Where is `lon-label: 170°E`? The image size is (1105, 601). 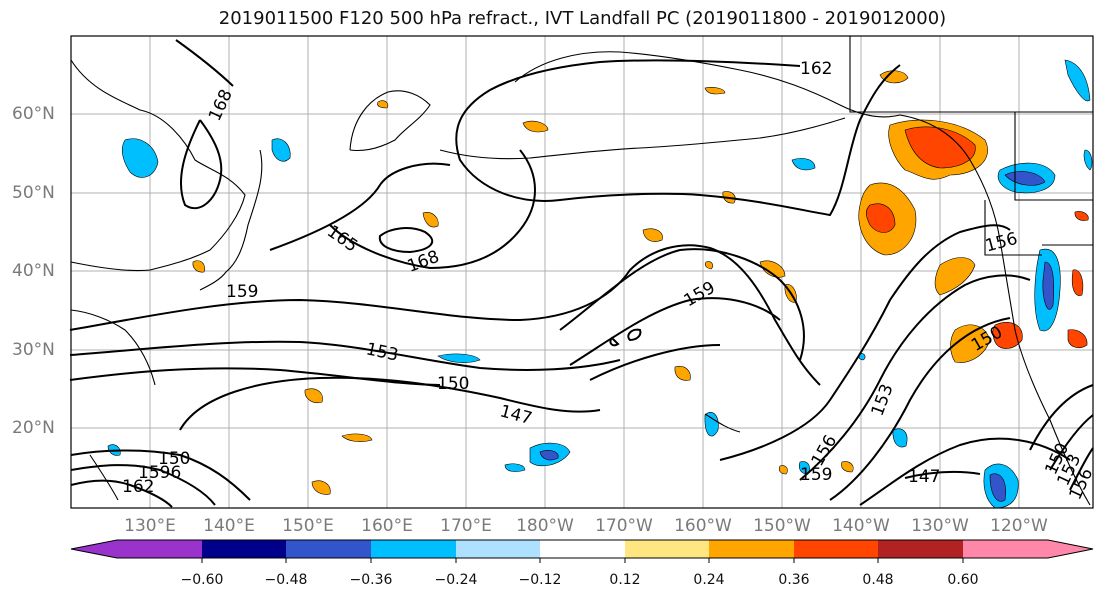
lon-label: 170°E is located at coordinates (466, 526).